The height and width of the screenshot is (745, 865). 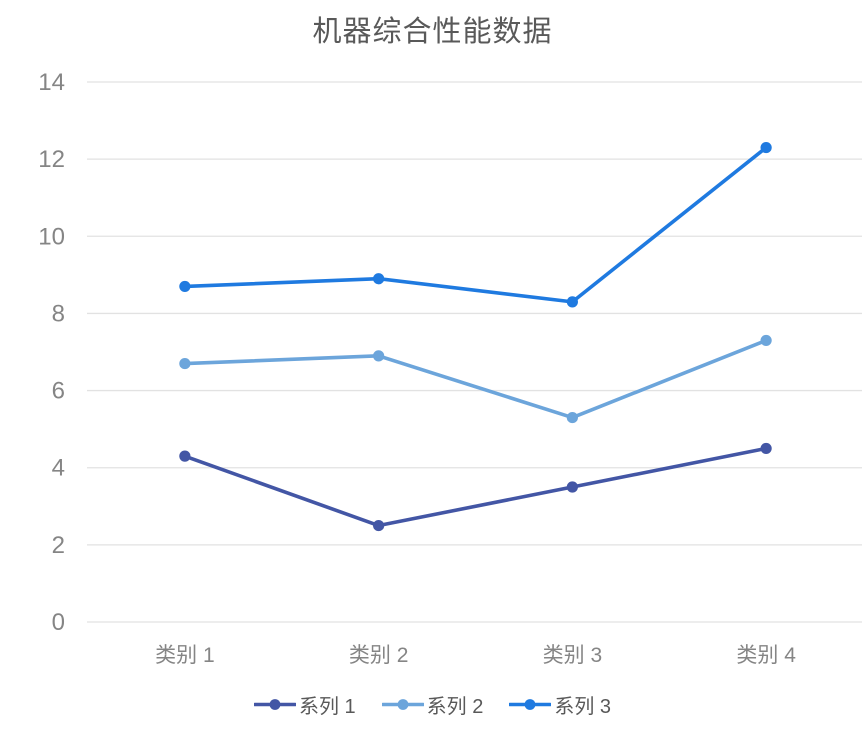 I want to click on y-tick-label: 8, so click(x=58, y=313).